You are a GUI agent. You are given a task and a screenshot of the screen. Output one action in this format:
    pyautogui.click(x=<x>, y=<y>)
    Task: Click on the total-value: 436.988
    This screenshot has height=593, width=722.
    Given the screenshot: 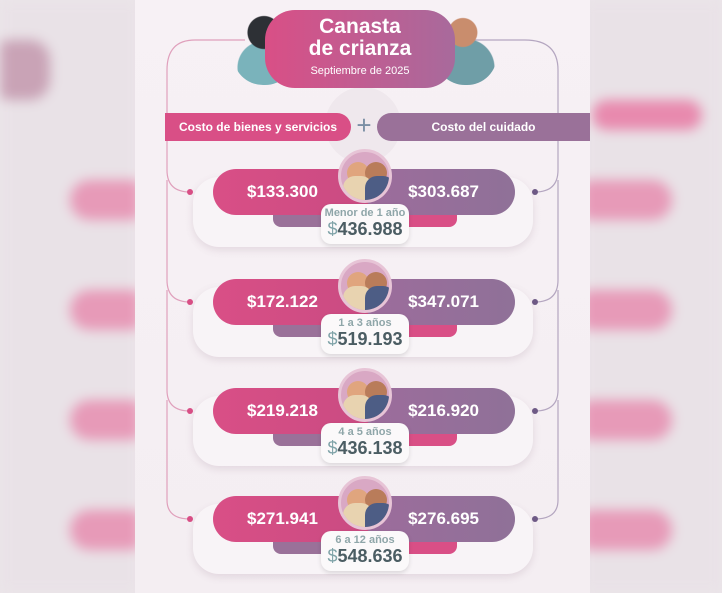 What is the action you would take?
    pyautogui.click(x=370, y=229)
    